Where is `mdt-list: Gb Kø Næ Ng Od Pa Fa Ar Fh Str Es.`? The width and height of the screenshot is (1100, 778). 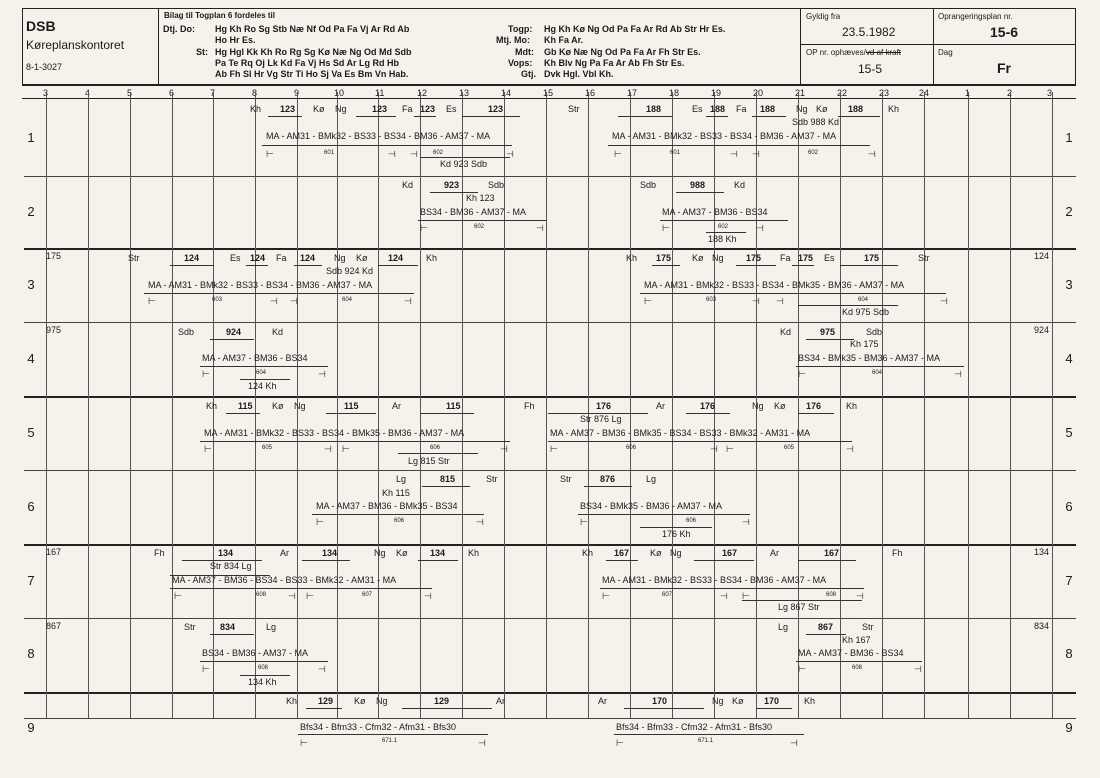 mdt-list: Gb Kø Næ Ng Od Pa Fa Ar Fh Str Es. is located at coordinates (622, 52).